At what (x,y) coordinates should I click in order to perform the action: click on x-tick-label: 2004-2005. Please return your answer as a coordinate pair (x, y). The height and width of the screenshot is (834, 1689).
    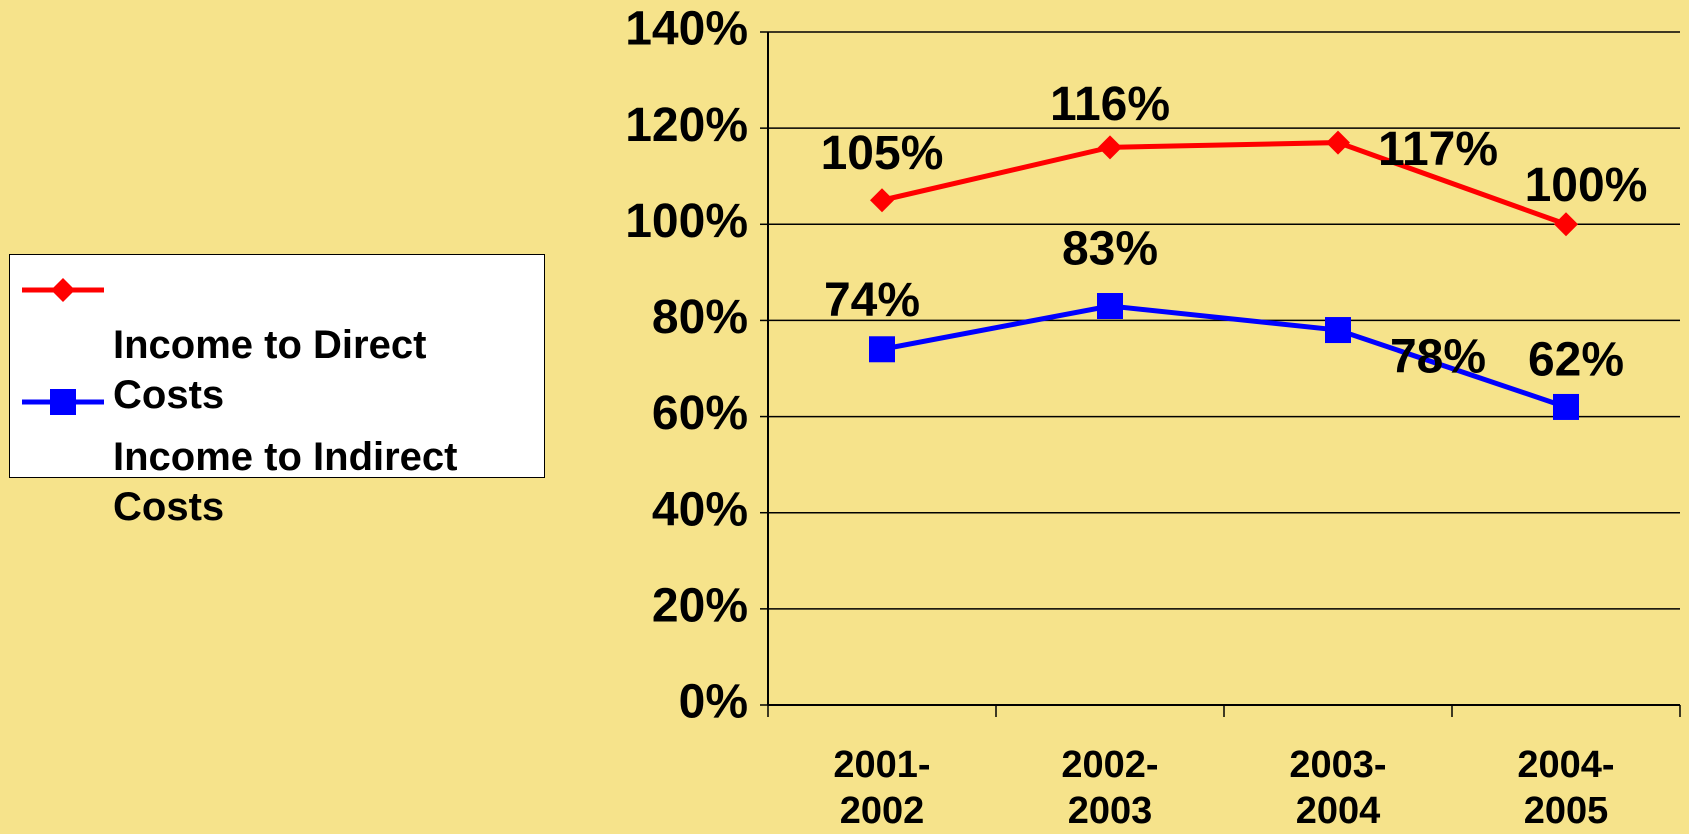
    Looking at the image, I should click on (1565, 788).